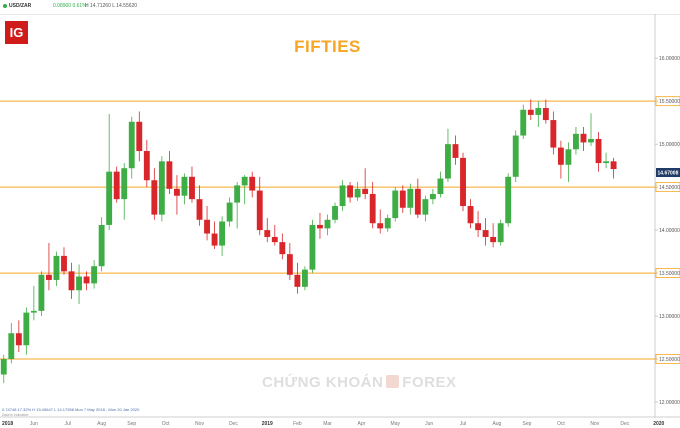  Describe the element at coordinates (669, 317) in the screenshot. I see `y-tick-label: 13.00000` at that location.